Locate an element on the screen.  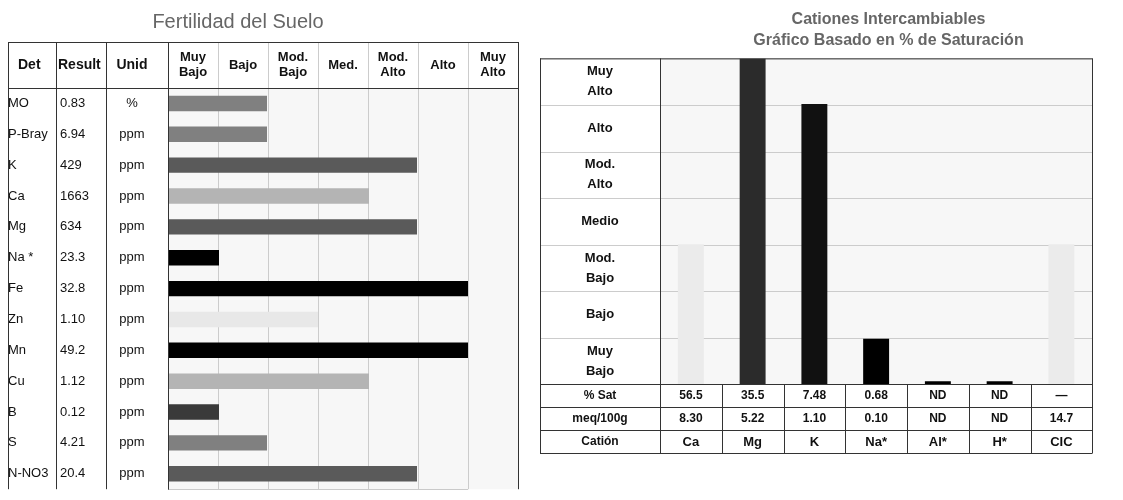
text: 429 is located at coordinates (71, 164).